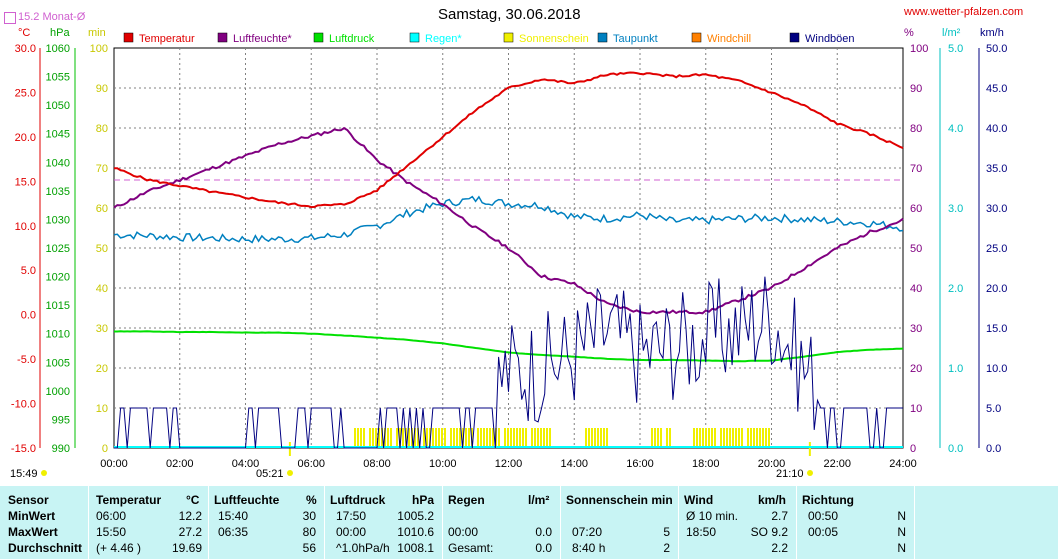 This screenshot has height=559, width=1058. What do you see at coordinates (955, 369) in the screenshot?
I see `rain-tick: 1.0` at bounding box center [955, 369].